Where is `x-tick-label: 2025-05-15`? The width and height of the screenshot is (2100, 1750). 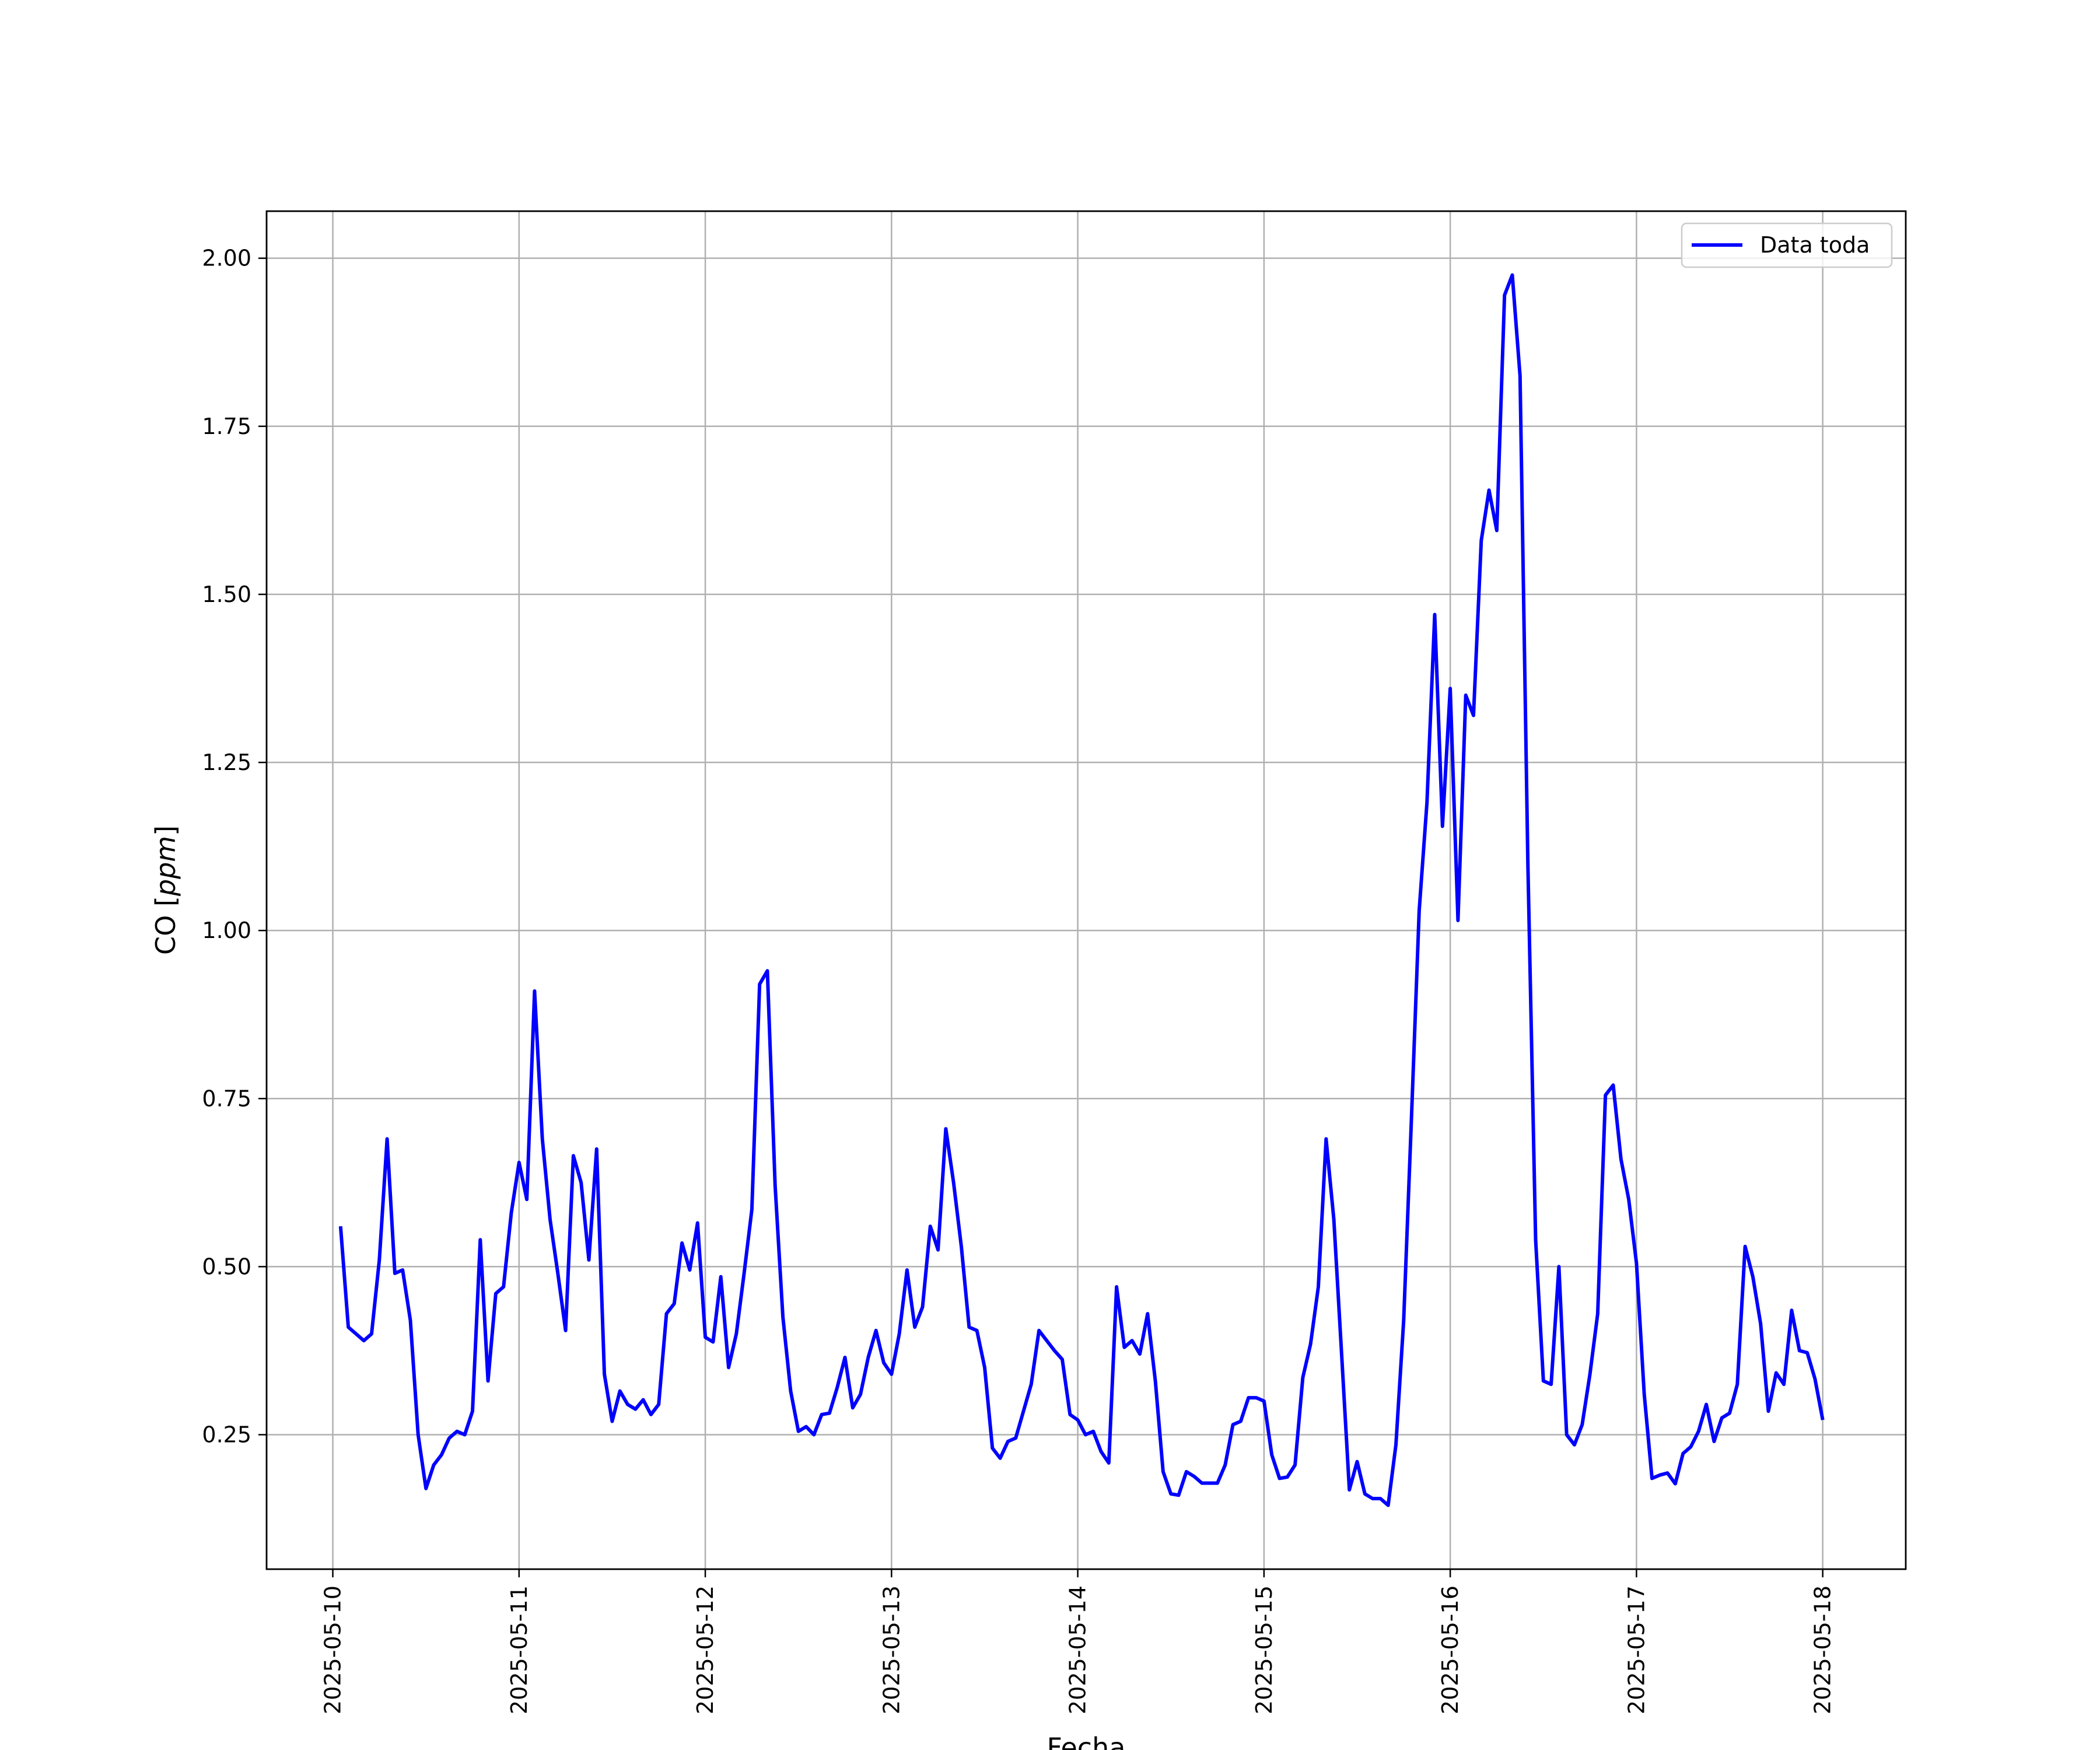 x-tick-label: 2025-05-15 is located at coordinates (1264, 1650).